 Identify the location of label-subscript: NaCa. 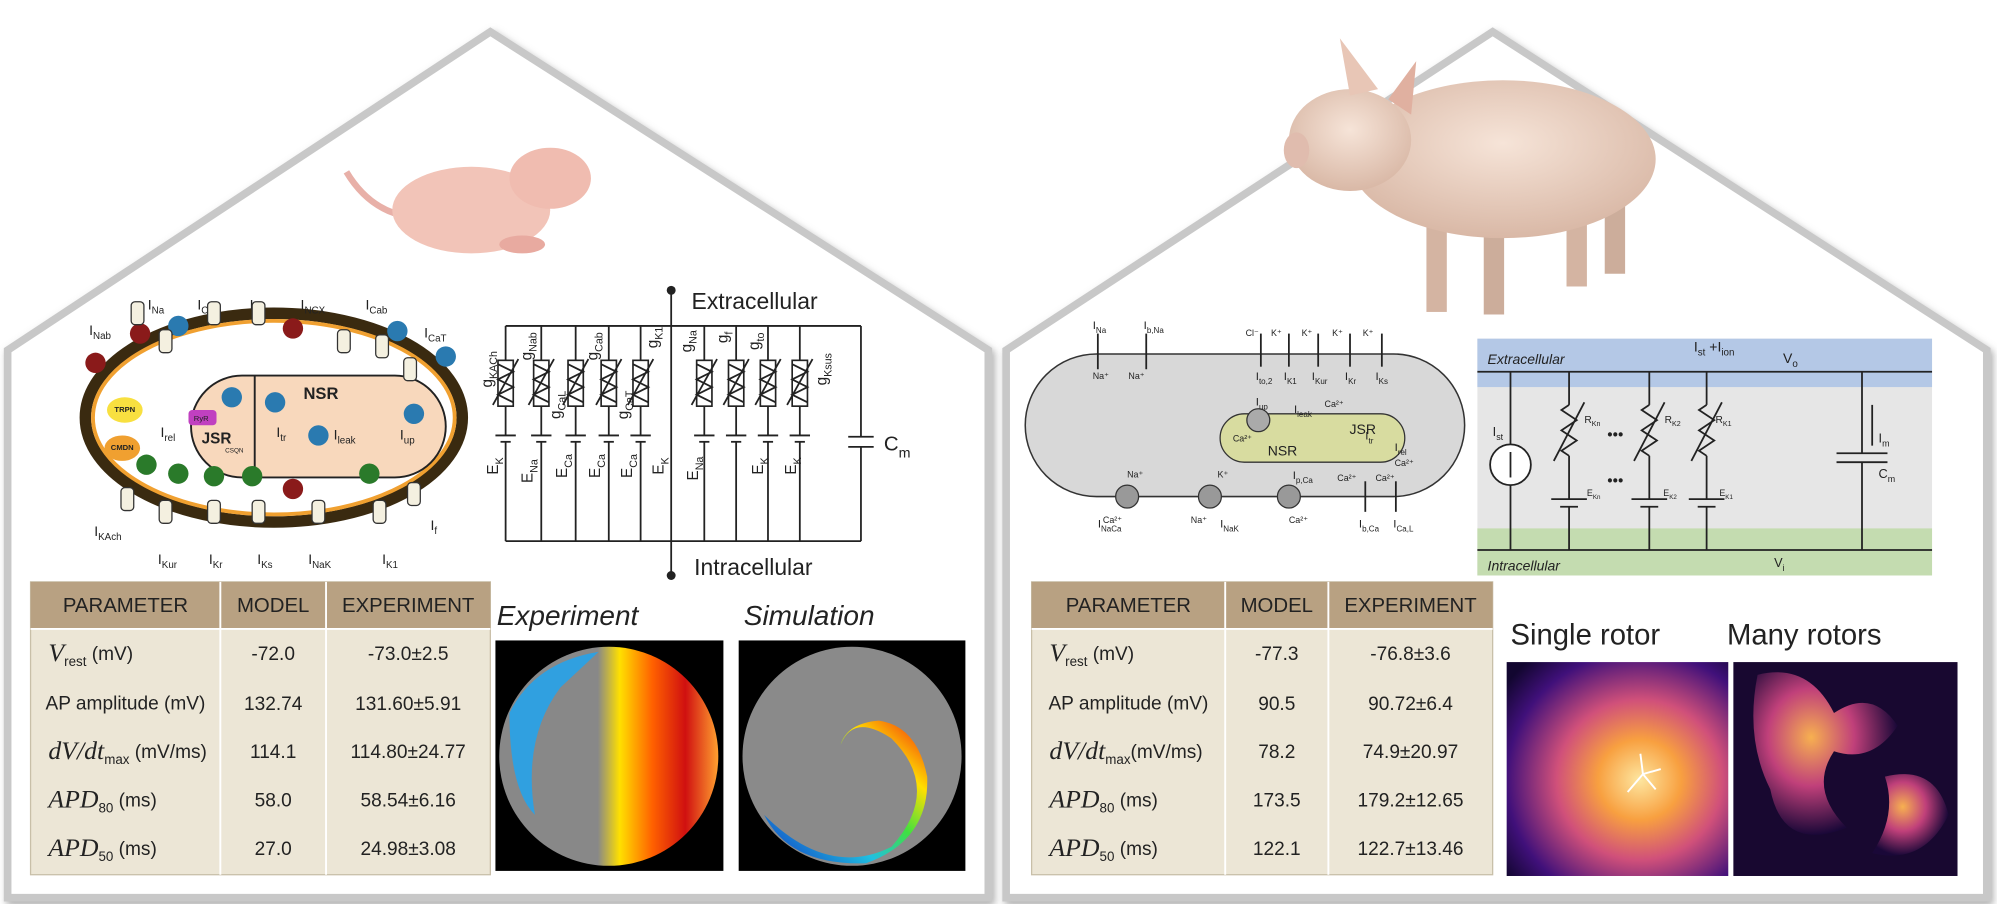
(1111, 528).